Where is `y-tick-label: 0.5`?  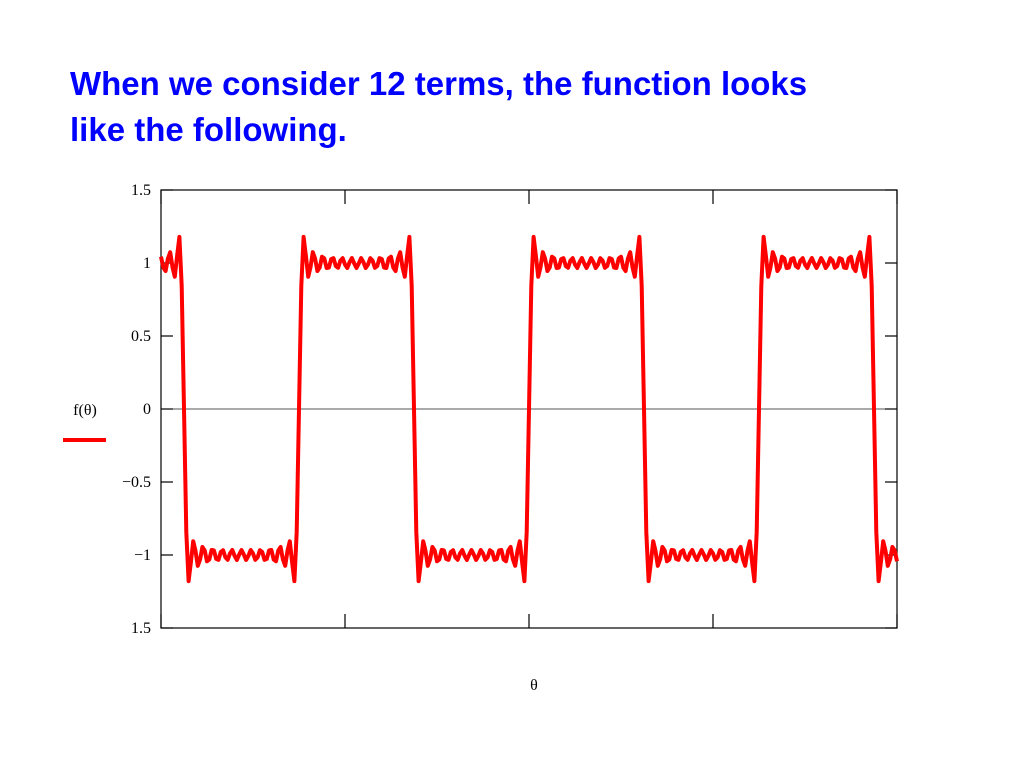
y-tick-label: 0.5 is located at coordinates (141, 336).